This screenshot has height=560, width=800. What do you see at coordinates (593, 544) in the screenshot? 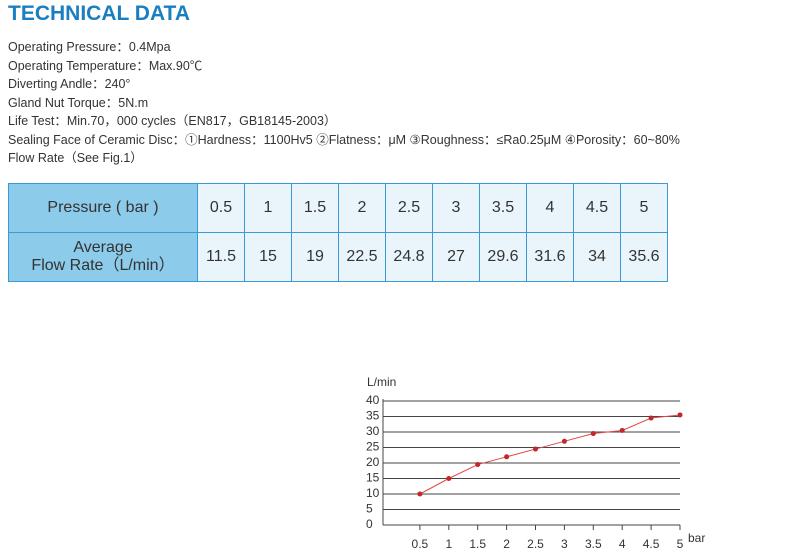
I see `x-tick-label: 3.5` at bounding box center [593, 544].